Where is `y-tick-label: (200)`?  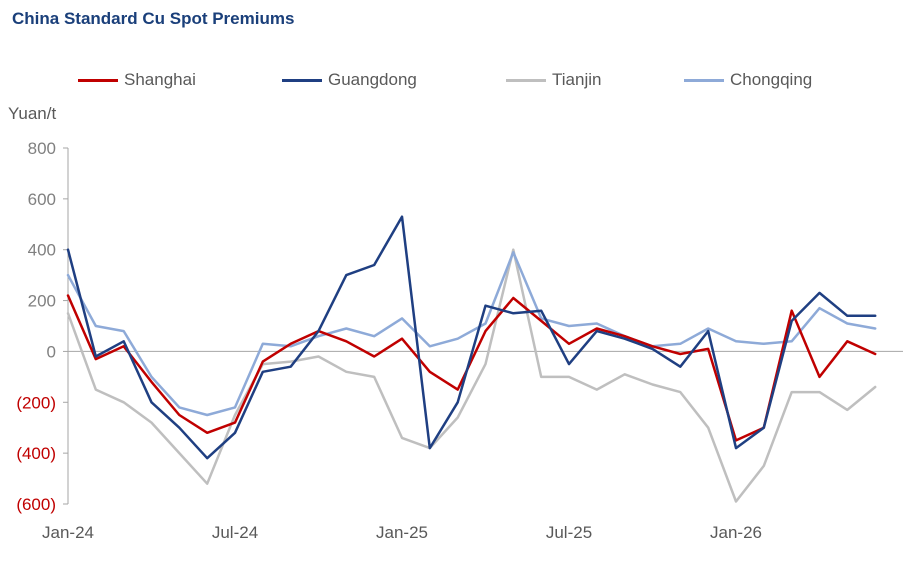
y-tick-label: (200) is located at coordinates (36, 402).